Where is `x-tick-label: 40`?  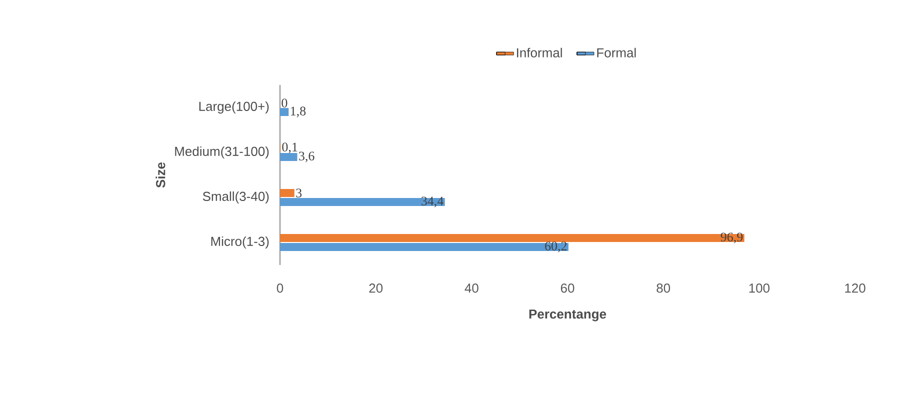 x-tick-label: 40 is located at coordinates (471, 288).